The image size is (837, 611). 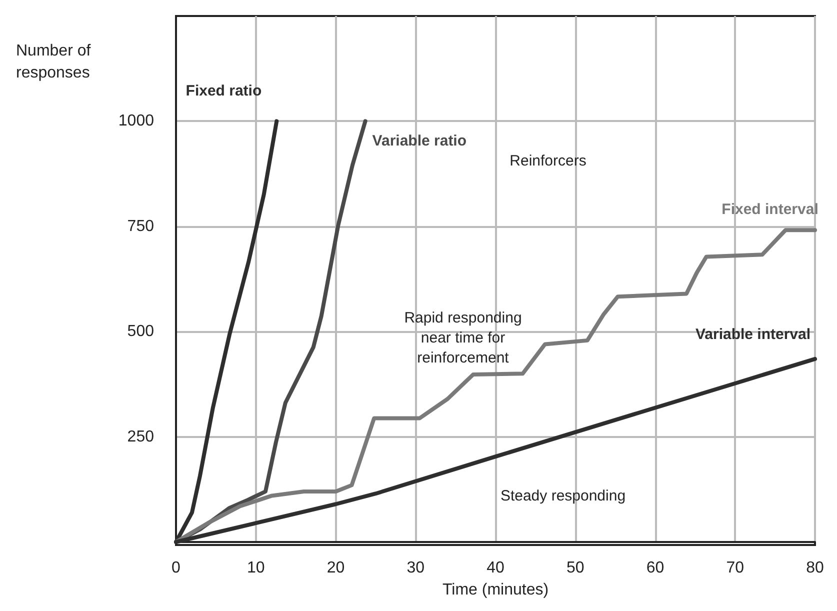 I want to click on x-axis-title: Time (minutes), so click(x=495, y=590).